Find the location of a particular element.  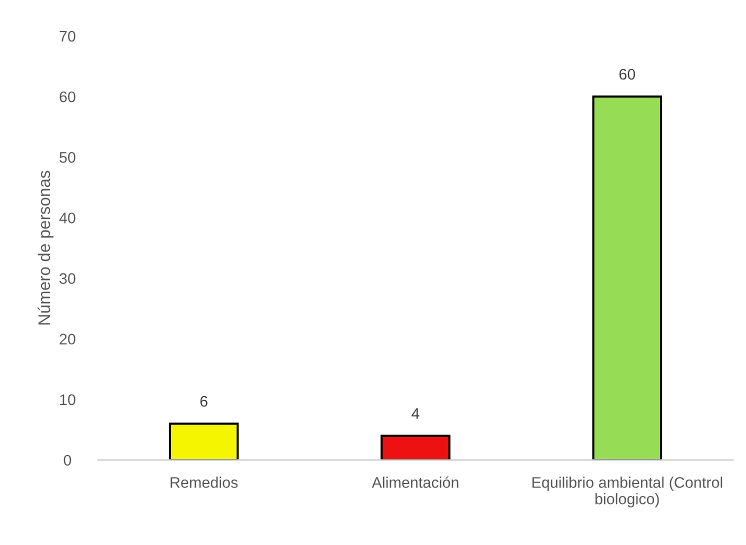

y-tick-label: 60 is located at coordinates (68, 96).